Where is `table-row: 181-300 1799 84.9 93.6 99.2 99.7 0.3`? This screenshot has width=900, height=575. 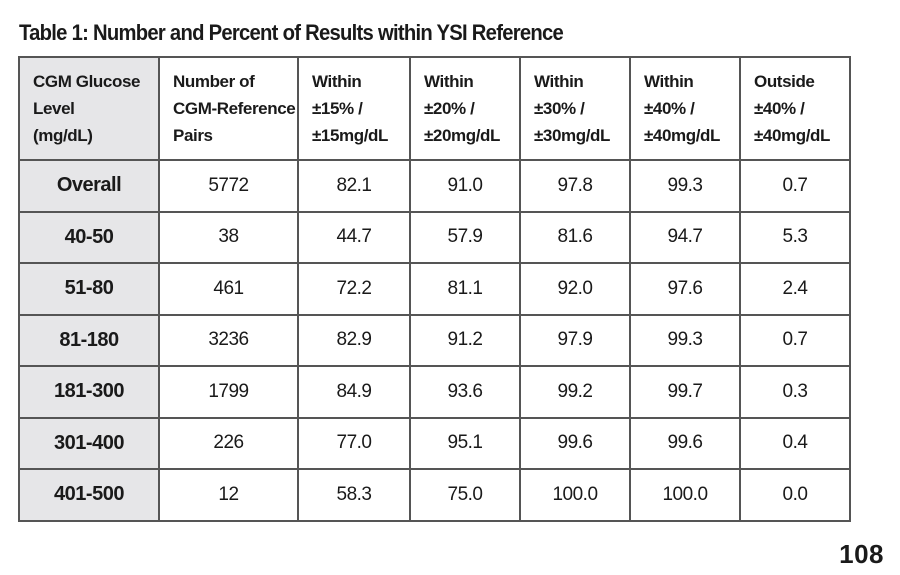 table-row: 181-300 1799 84.9 93.6 99.2 99.7 0.3 is located at coordinates (434, 392).